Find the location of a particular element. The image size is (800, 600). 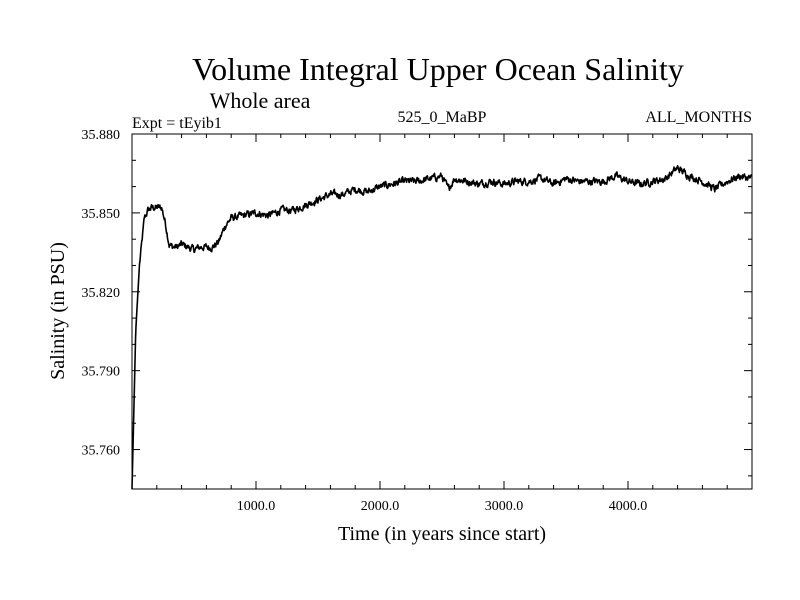

y-tick-label: 35.820 is located at coordinates (101, 293).